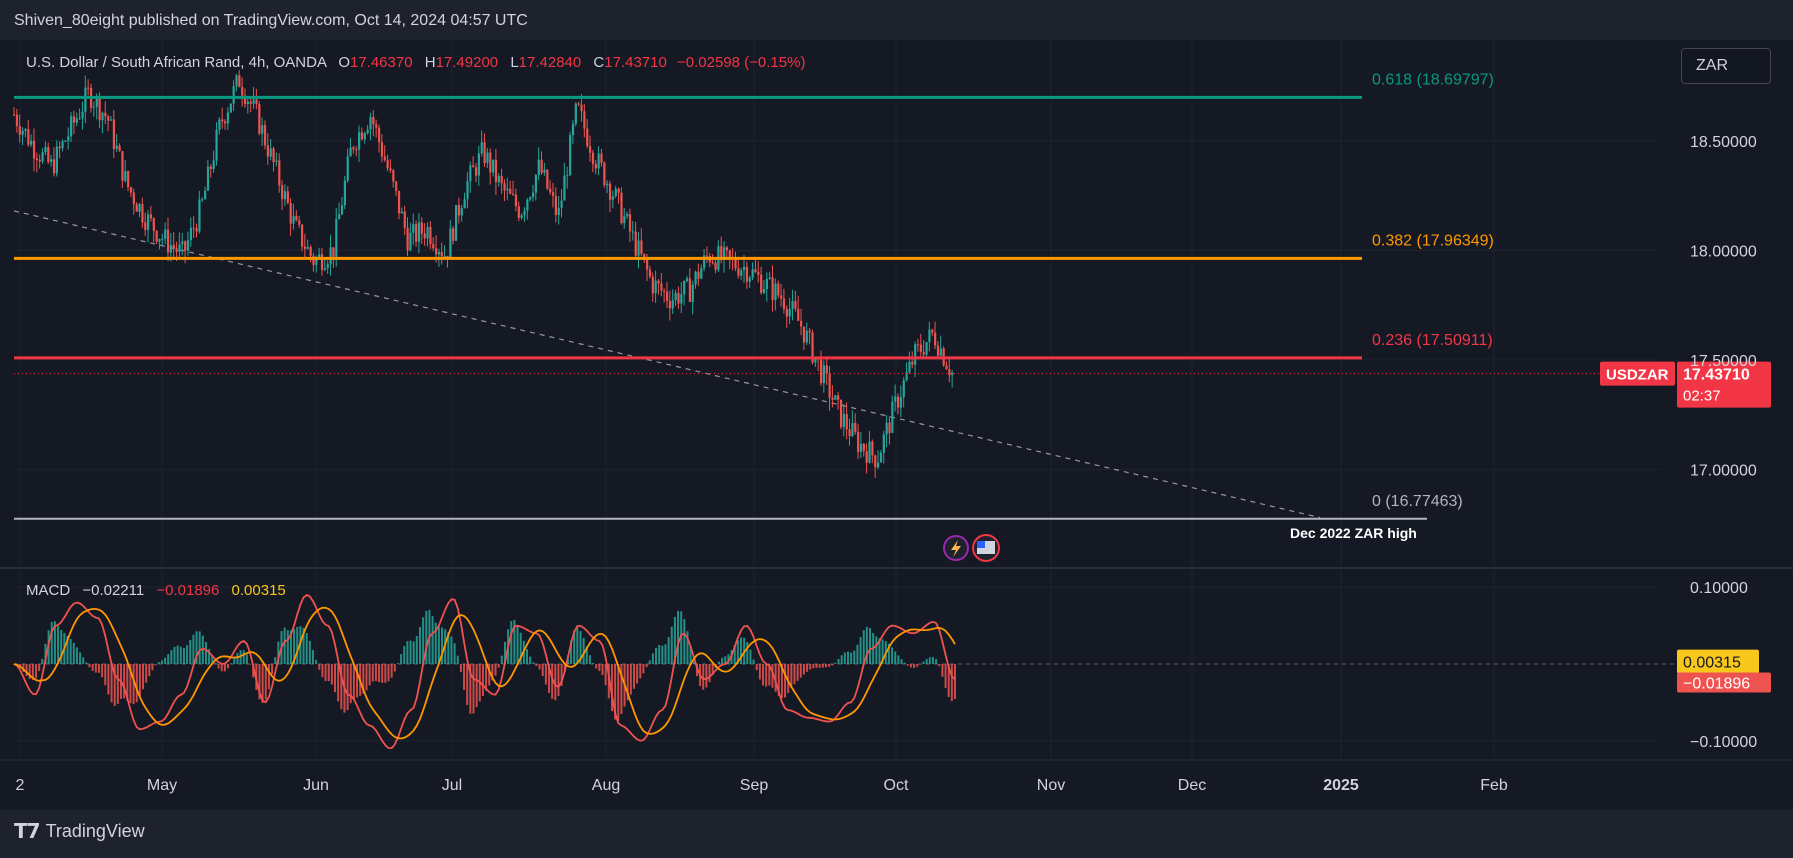 Image resolution: width=1793 pixels, height=858 pixels. I want to click on symbol-badge-label: USDZAR, so click(1637, 375).